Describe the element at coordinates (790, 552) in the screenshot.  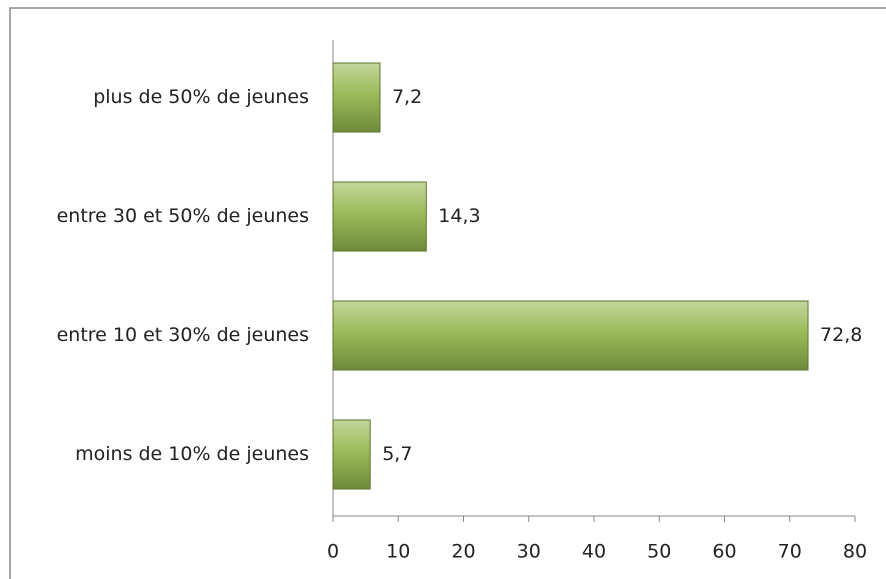
I see `x-tick-label: 70` at that location.